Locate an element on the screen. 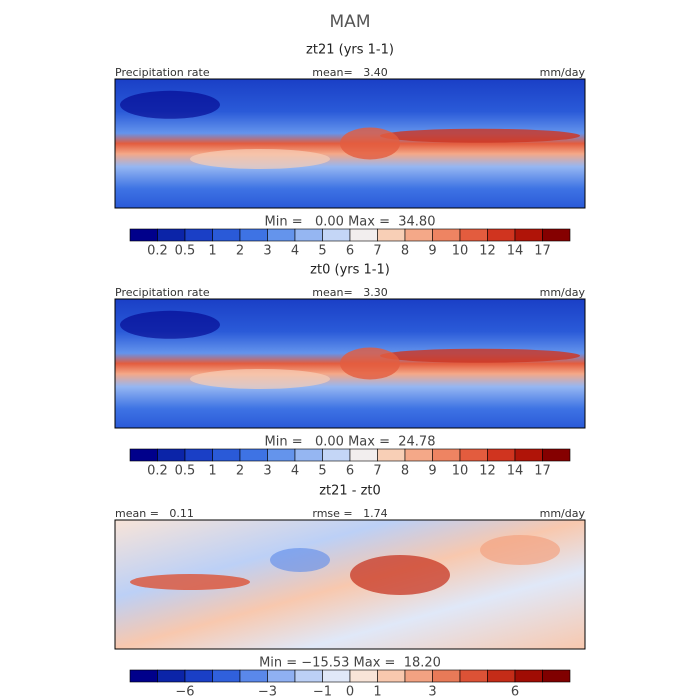 Image resolution: width=700 pixels, height=700 pixels. header-left: mean = 0.11 is located at coordinates (154, 513).